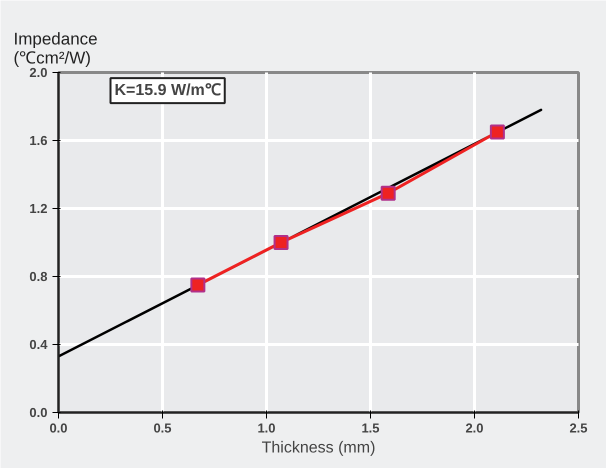 This screenshot has height=468, width=606. I want to click on x-tick-label: 2.5, so click(578, 428).